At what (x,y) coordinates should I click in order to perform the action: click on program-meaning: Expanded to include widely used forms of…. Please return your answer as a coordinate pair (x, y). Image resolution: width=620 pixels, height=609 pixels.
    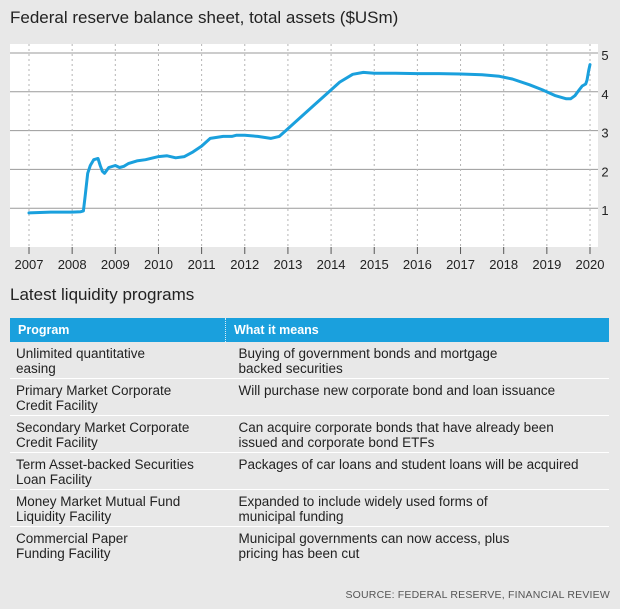
    Looking at the image, I should click on (417, 508).